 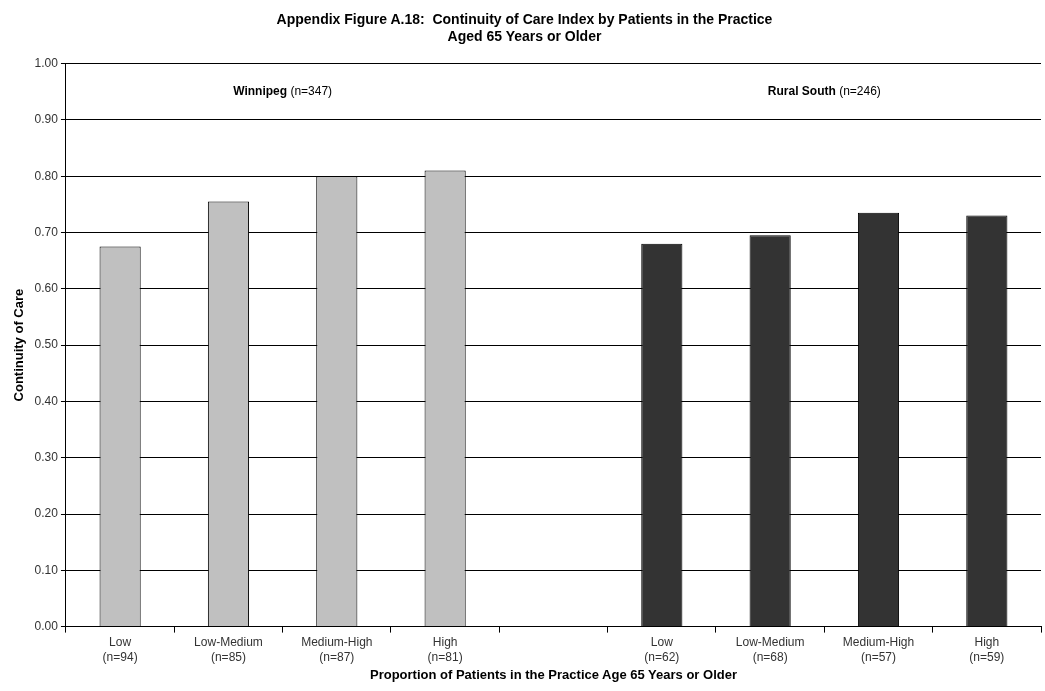 I want to click on y-tick-label: 0.30, so click(x=46, y=457).